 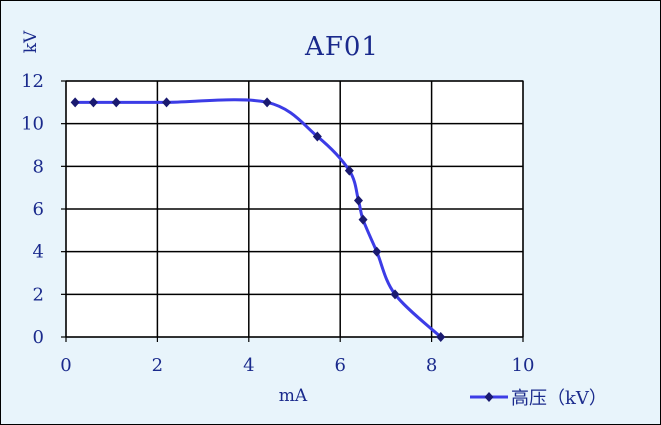 I want to click on x-tick-label: 0, so click(x=65, y=365).